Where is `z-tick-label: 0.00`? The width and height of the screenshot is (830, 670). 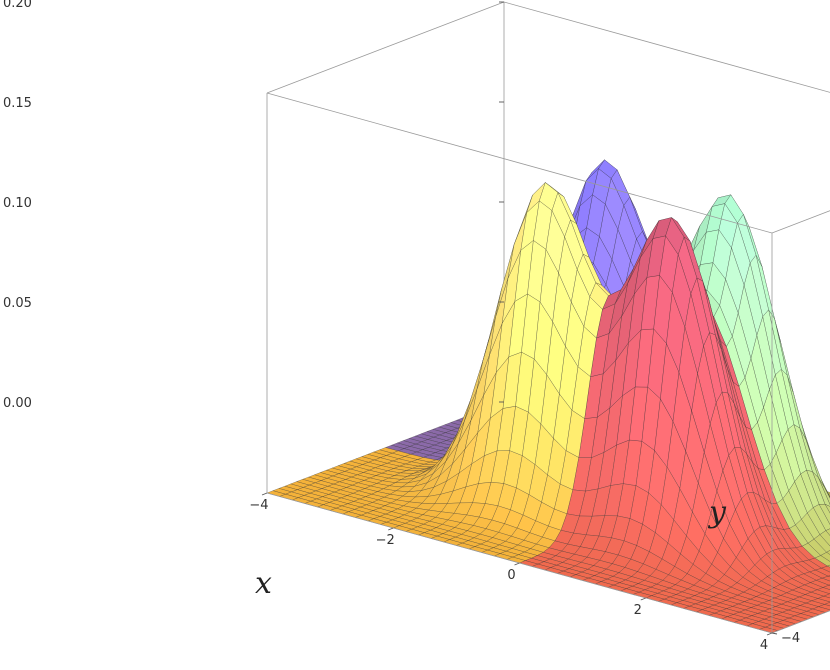
z-tick-label: 0.00 is located at coordinates (17, 403).